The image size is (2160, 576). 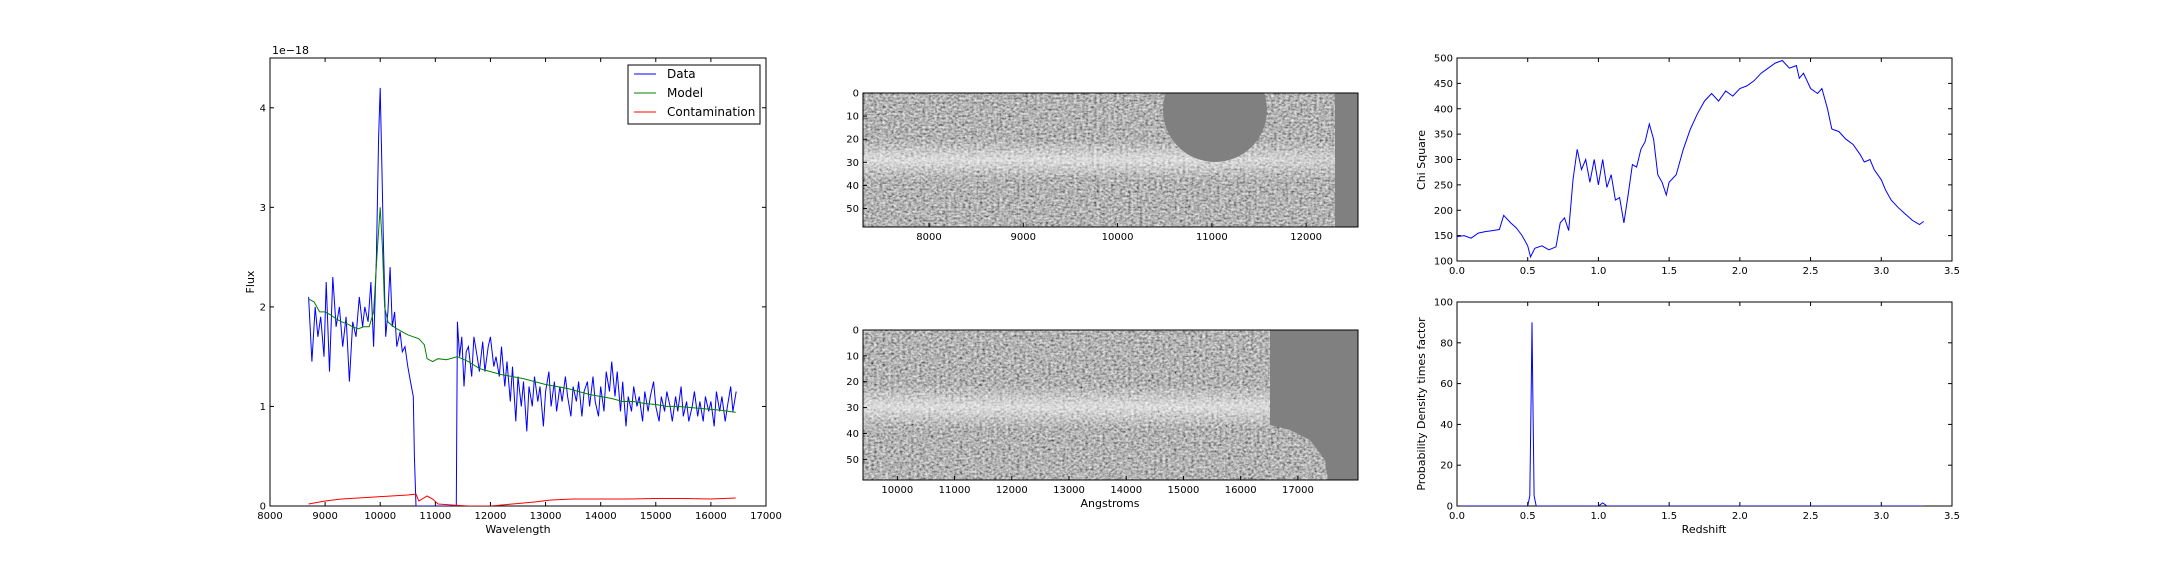 I want to click on ytick-label: 450, so click(x=1443, y=84).